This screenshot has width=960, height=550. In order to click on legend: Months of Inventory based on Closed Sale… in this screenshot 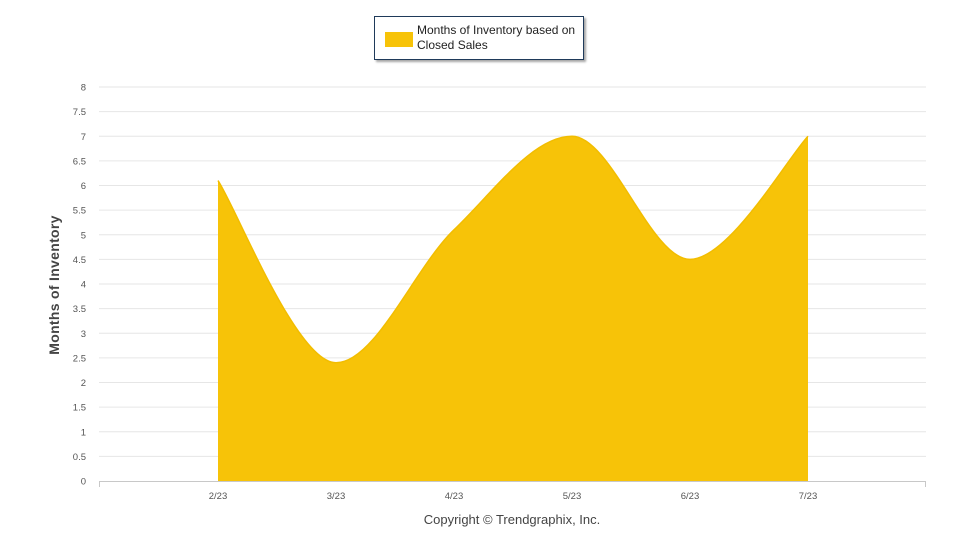, I will do `click(479, 38)`.